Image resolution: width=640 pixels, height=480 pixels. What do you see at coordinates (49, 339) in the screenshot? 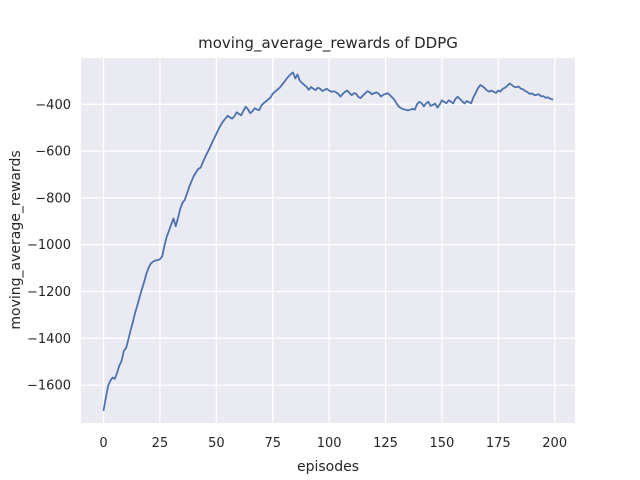
I see `y-tick-label: −1400` at bounding box center [49, 339].